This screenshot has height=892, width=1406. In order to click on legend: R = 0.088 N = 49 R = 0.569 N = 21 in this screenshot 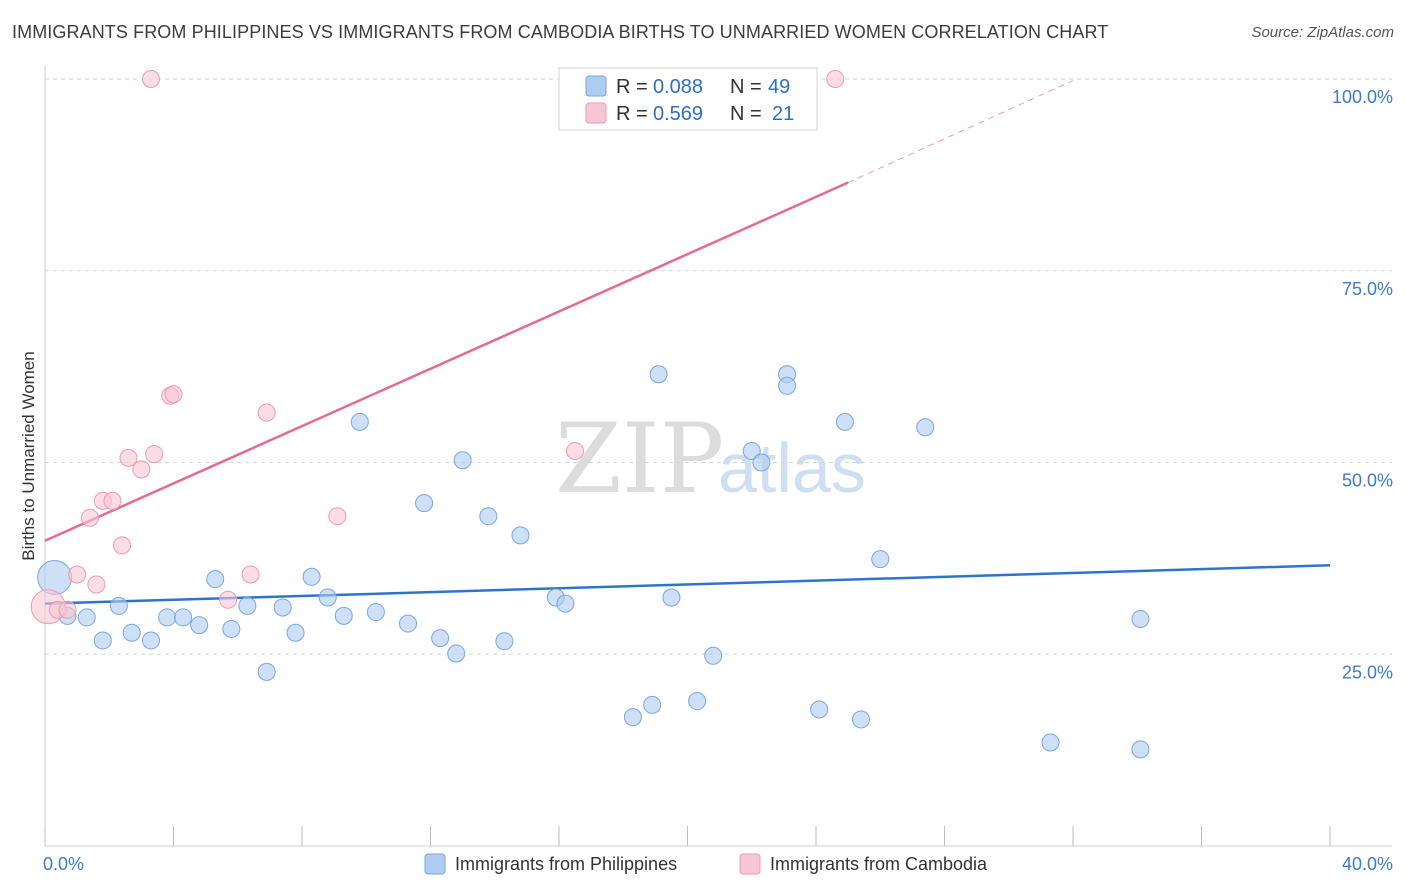, I will do `click(688, 99)`.